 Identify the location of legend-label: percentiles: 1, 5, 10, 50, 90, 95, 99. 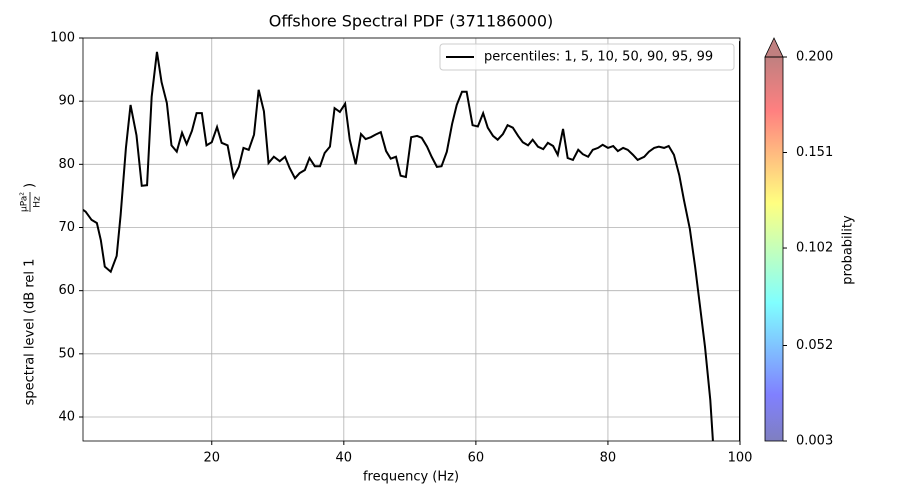
(598, 57).